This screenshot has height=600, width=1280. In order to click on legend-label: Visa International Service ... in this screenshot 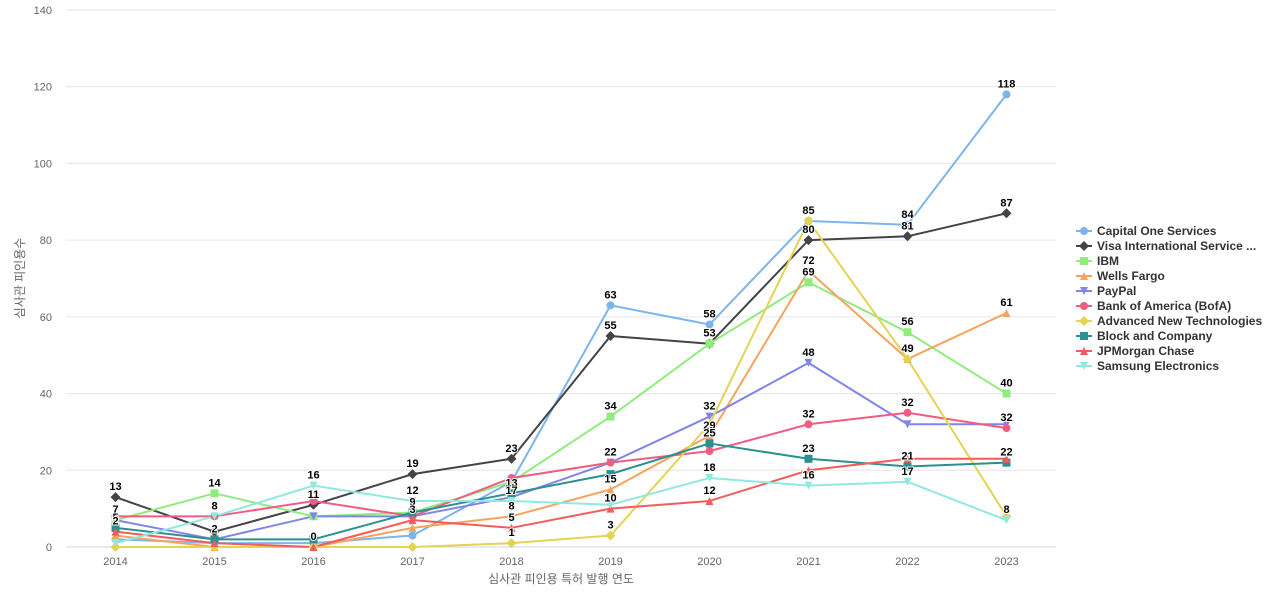, I will do `click(1176, 246)`.